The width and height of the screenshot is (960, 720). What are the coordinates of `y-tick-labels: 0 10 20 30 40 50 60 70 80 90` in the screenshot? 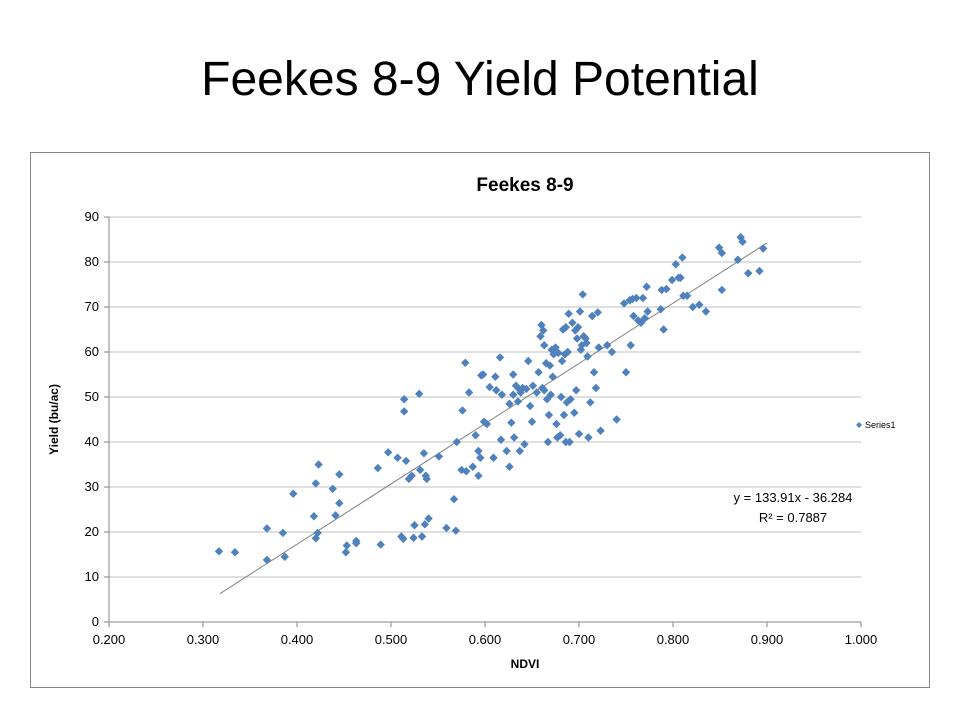 It's located at (92, 419).